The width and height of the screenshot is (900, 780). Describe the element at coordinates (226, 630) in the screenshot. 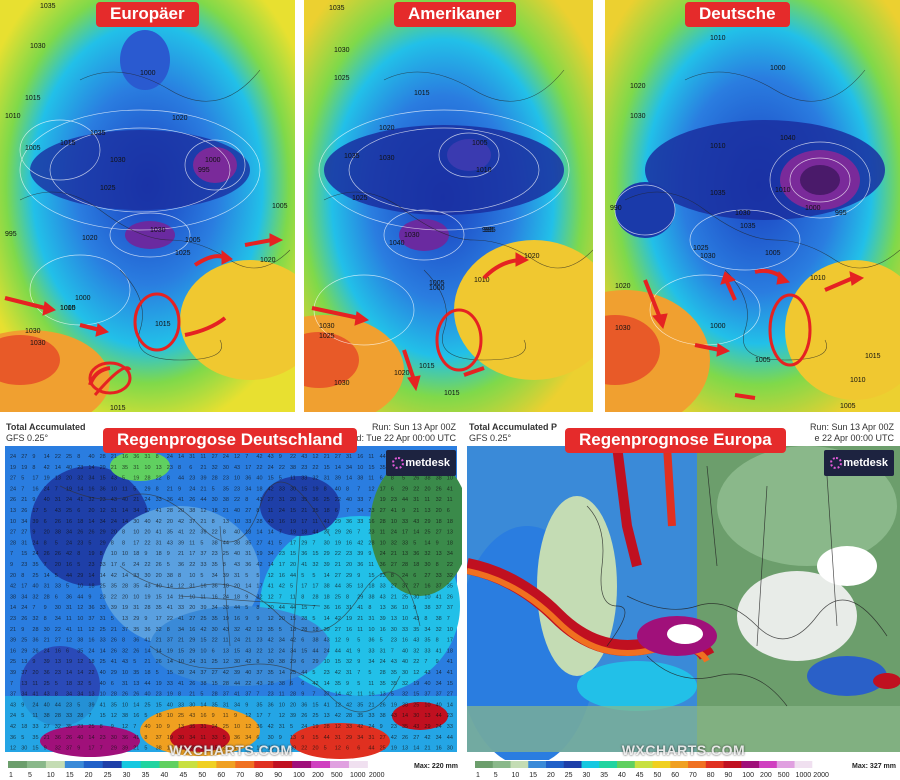

I see `rain-grid-value: 43` at that location.